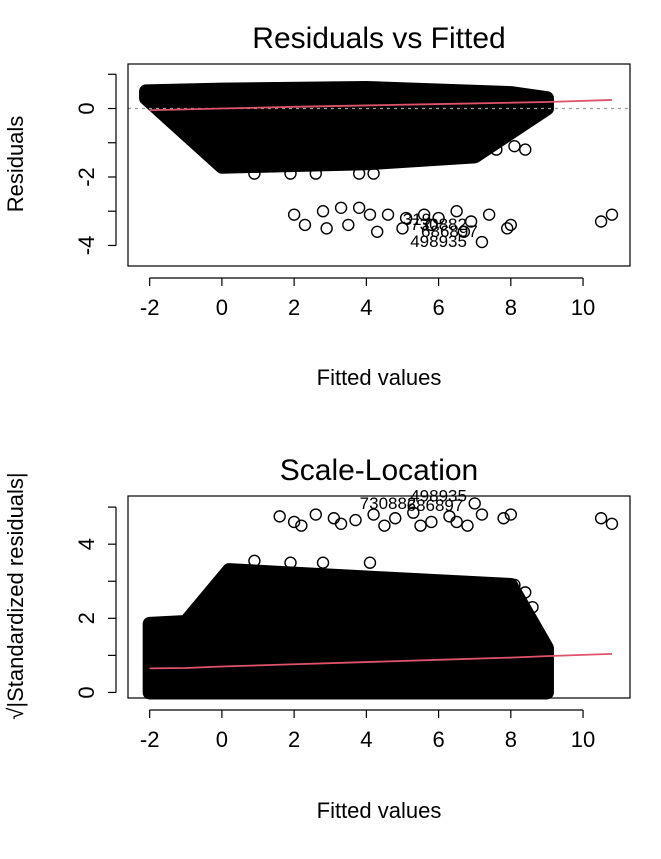  I want to click on y-axis: 0 2 4, so click(95, 602).